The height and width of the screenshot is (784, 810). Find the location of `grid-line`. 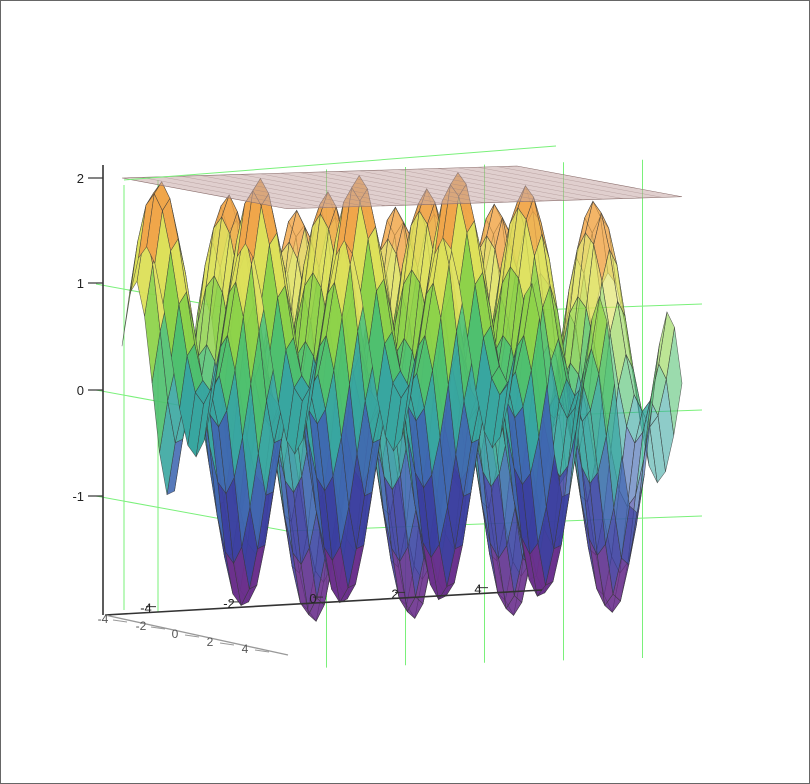

grid-line is located at coordinates (340, 163).